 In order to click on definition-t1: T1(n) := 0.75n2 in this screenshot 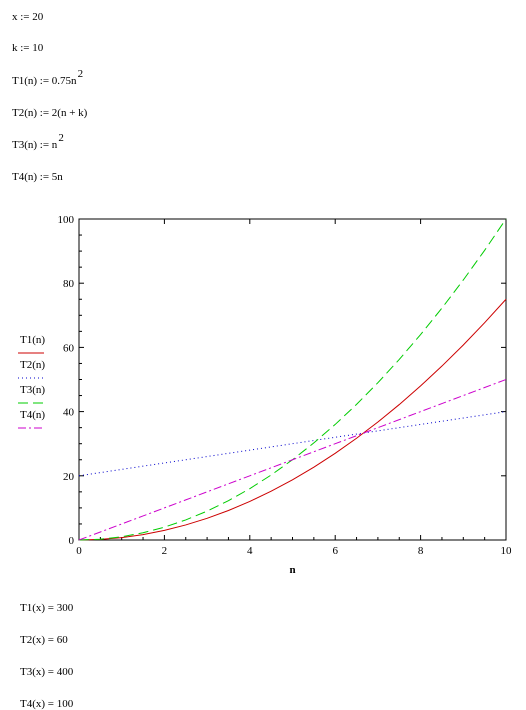, I will do `click(47, 78)`.